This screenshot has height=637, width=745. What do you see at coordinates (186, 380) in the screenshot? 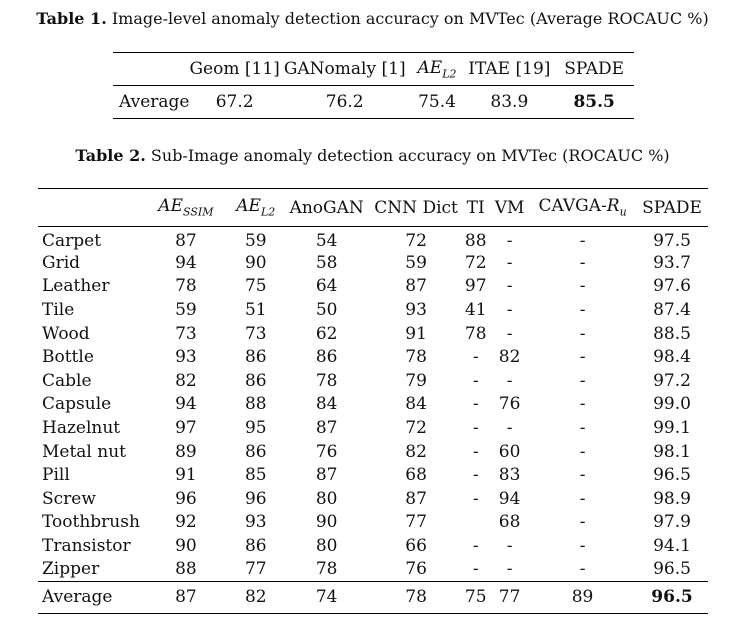
I see `table2-cell: 82` at bounding box center [186, 380].